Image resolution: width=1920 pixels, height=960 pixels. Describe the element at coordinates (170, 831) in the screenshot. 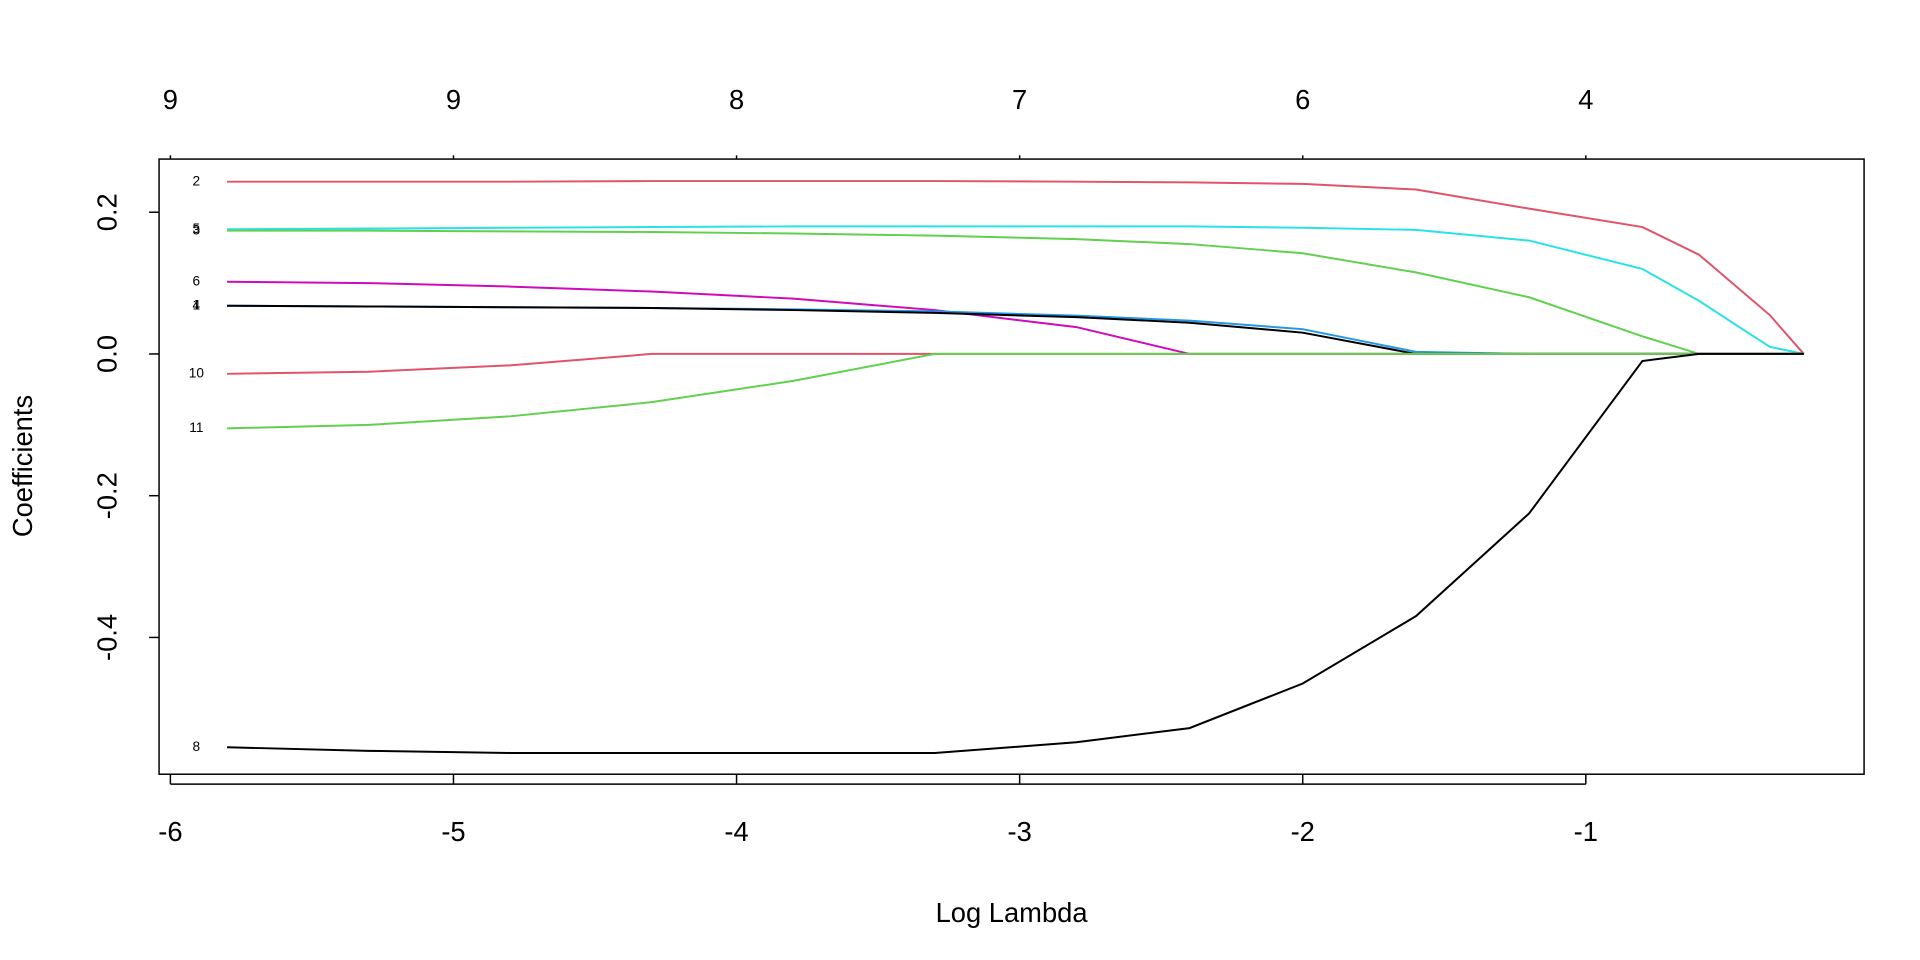

I see `x-tick-label: -6` at that location.